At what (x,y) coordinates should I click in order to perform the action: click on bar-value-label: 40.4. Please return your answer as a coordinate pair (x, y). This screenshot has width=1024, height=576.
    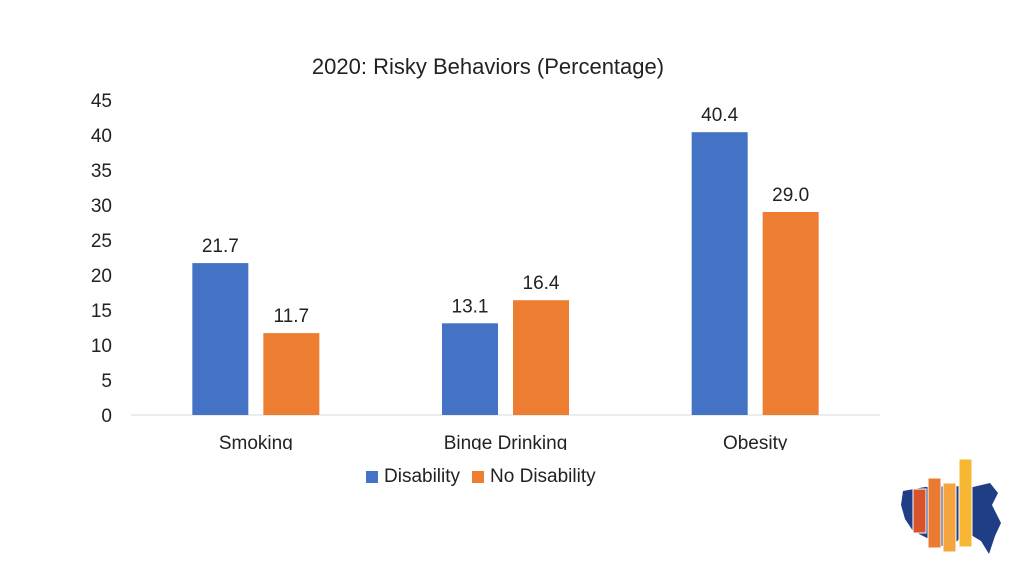
    Looking at the image, I should click on (719, 115).